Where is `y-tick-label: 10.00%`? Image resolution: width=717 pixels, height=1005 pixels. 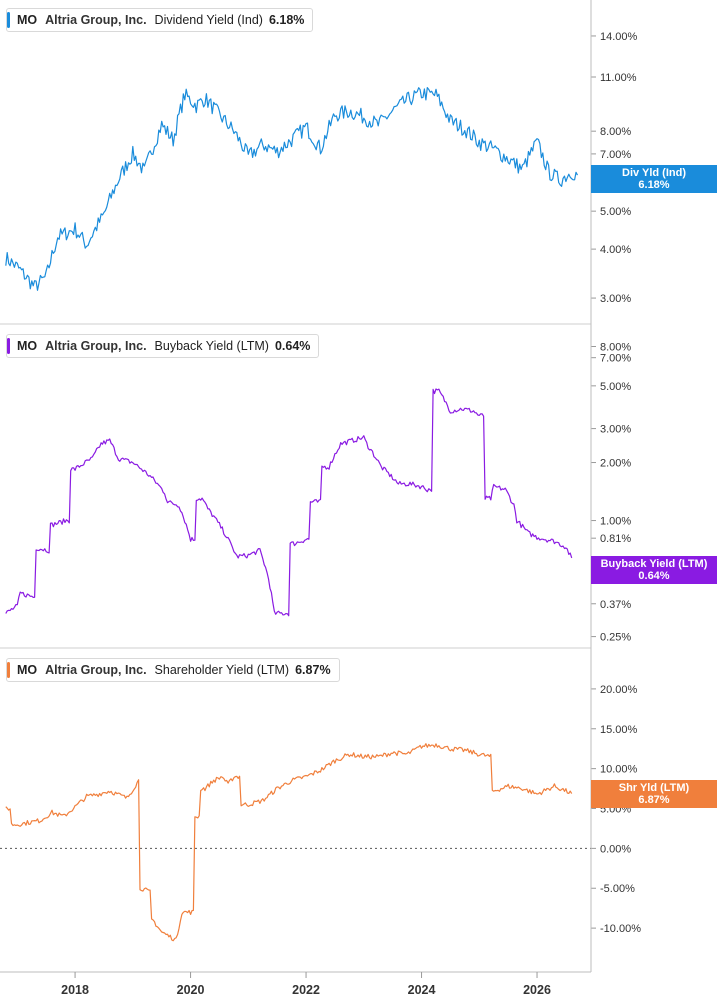
y-tick-label: 10.00% is located at coordinates (619, 770).